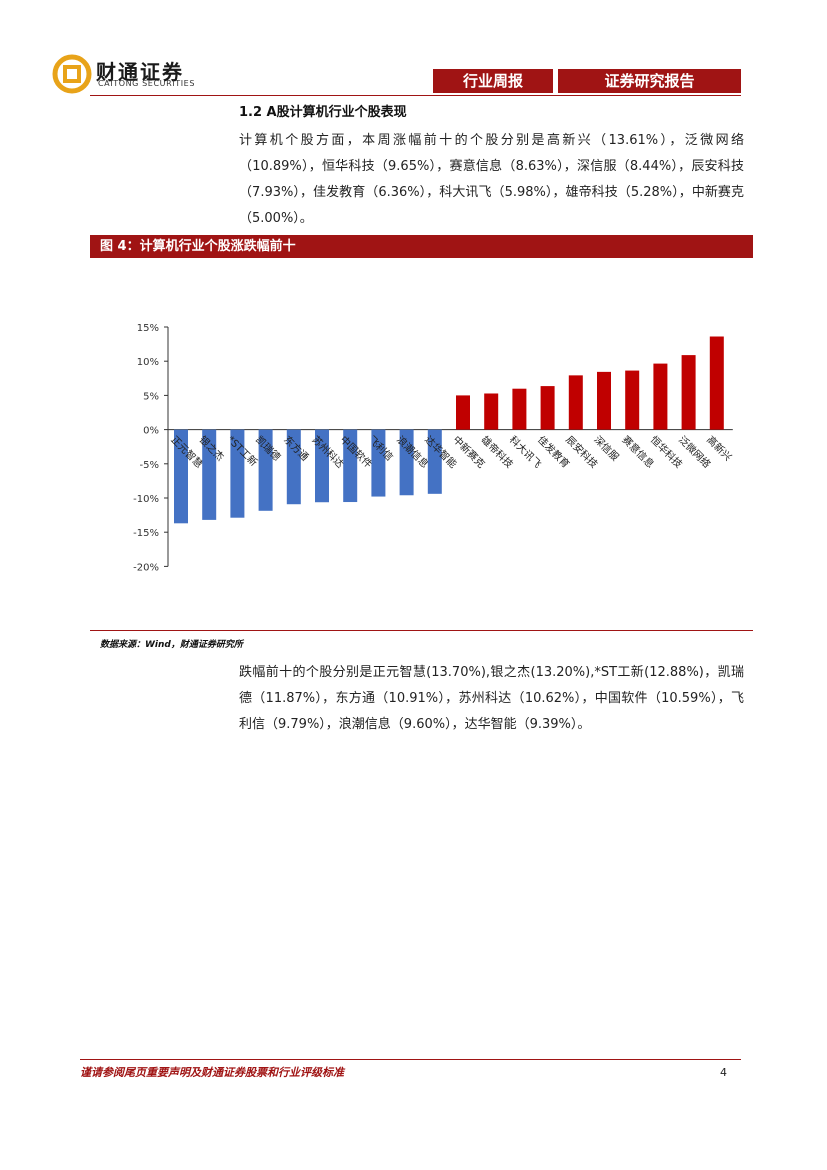 The width and height of the screenshot is (827, 1170). Describe the element at coordinates (72, 74) in the screenshot. I see `logo-coin-icon` at that location.